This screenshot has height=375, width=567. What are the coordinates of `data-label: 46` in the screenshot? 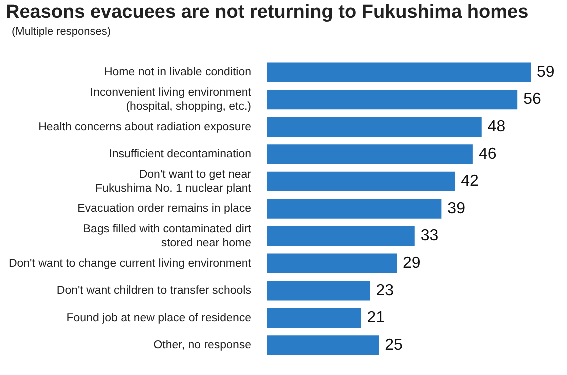 It's located at (487, 154).